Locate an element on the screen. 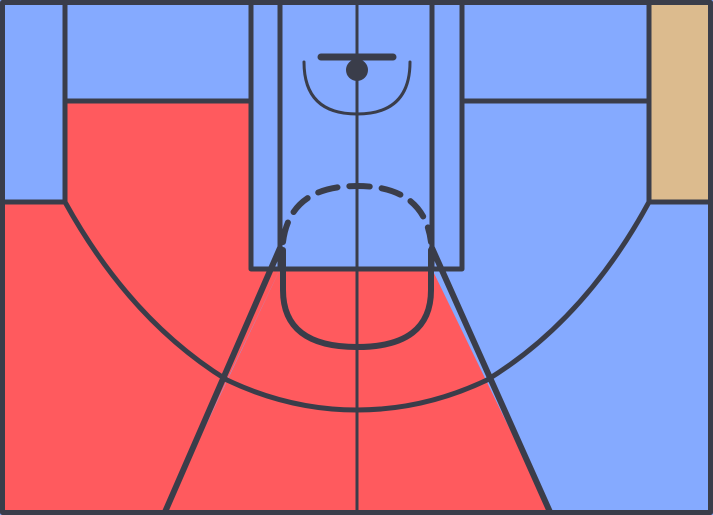 The width and height of the screenshot is (713, 515). zone-right-wing-upper is located at coordinates (555, 51).